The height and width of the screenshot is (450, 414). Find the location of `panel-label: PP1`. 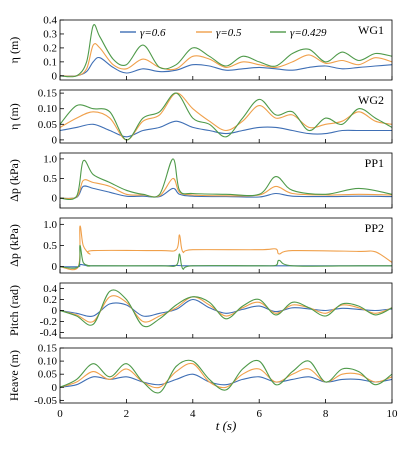

panel-label: PP1 is located at coordinates (374, 163).